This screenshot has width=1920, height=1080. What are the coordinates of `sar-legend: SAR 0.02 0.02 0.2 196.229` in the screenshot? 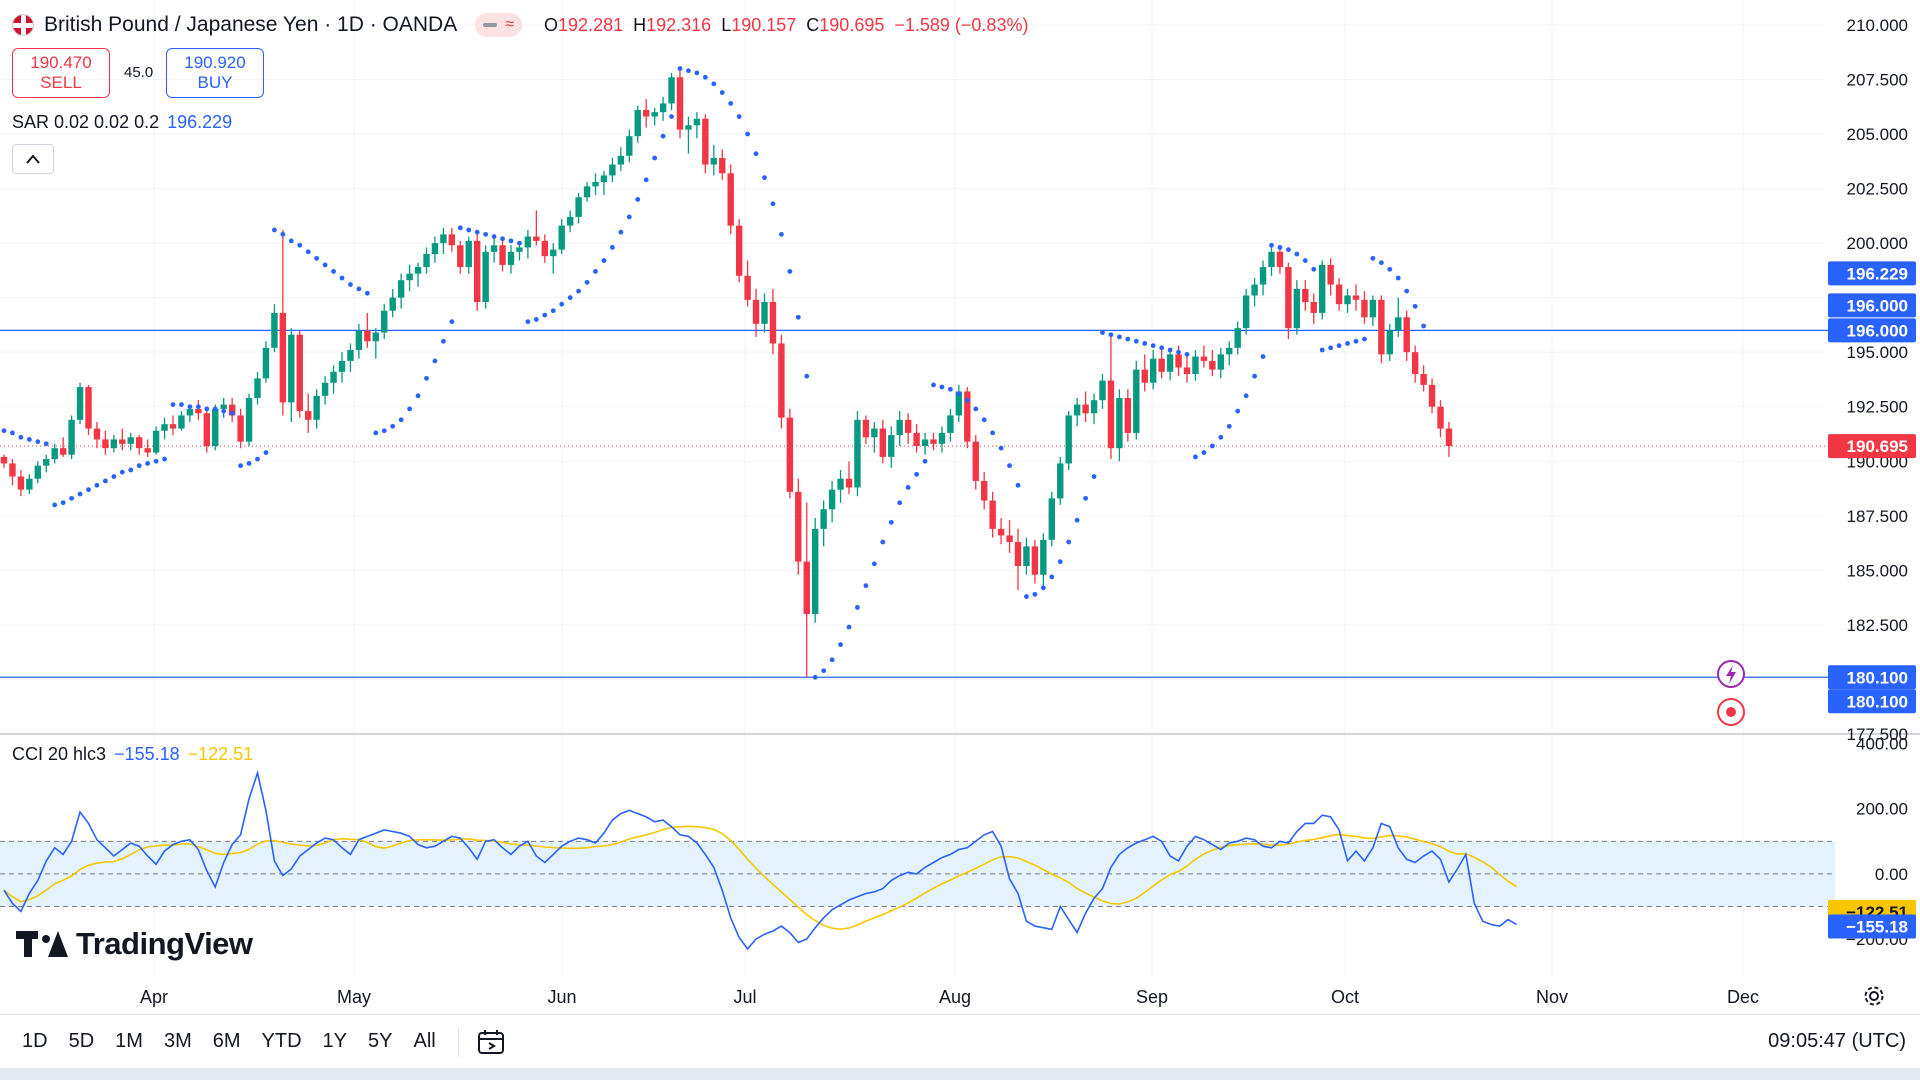 It's located at (122, 122).